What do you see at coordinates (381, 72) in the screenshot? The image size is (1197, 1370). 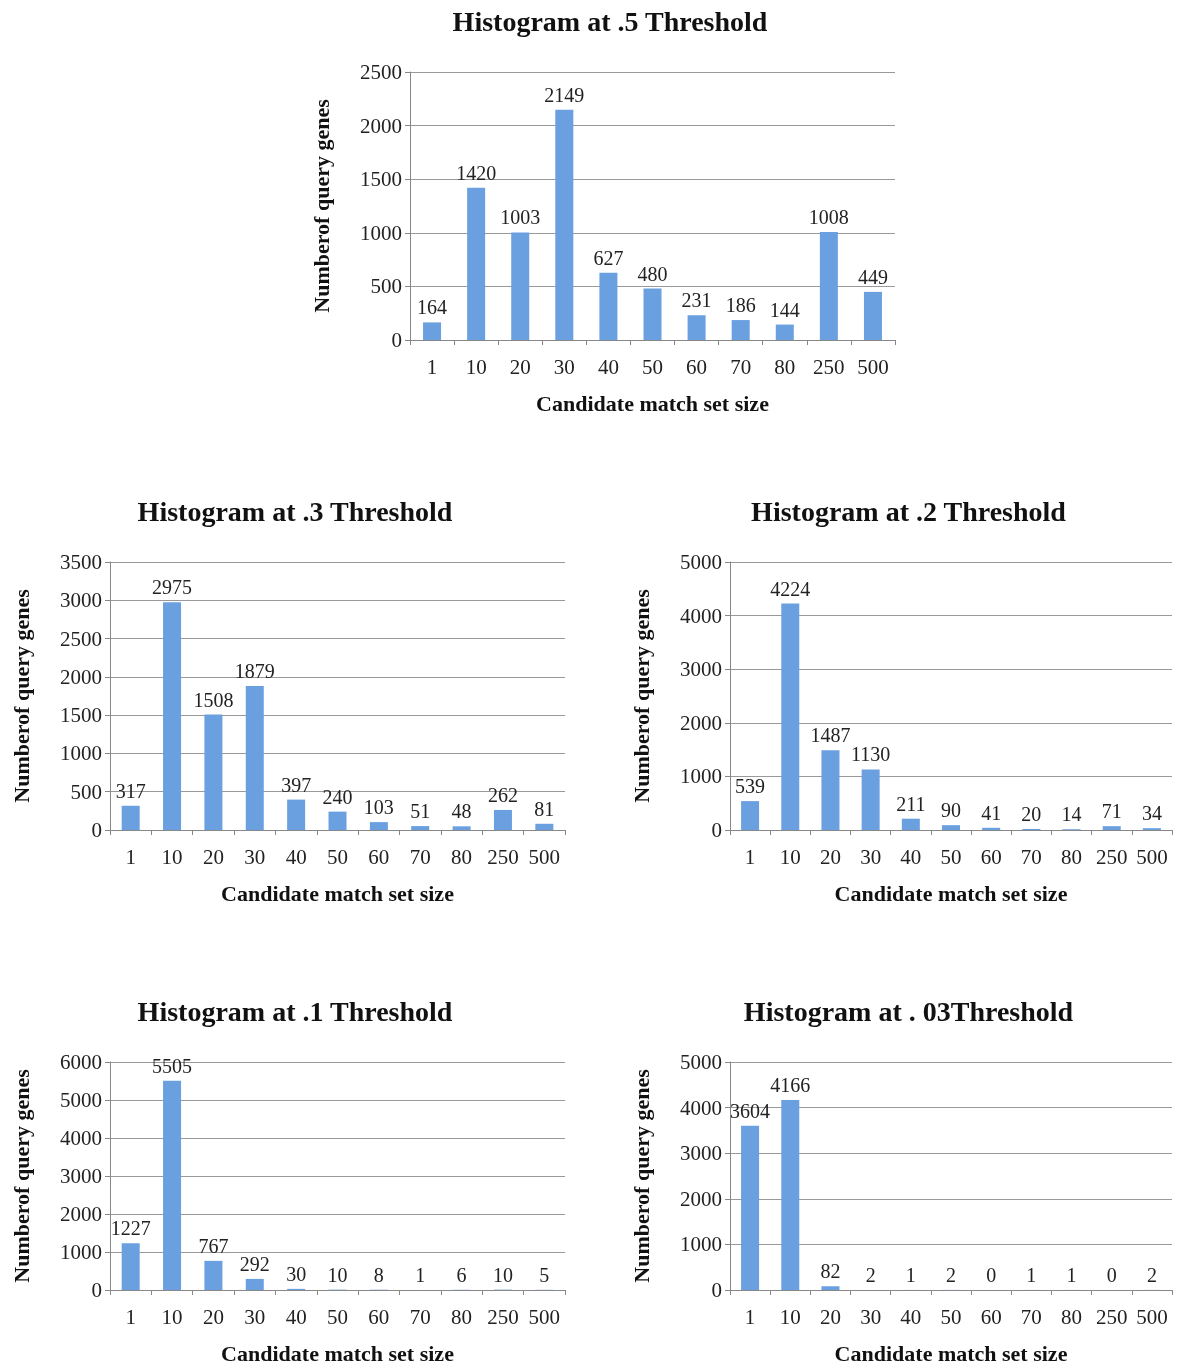 I see `y-tick-label: 2500` at bounding box center [381, 72].